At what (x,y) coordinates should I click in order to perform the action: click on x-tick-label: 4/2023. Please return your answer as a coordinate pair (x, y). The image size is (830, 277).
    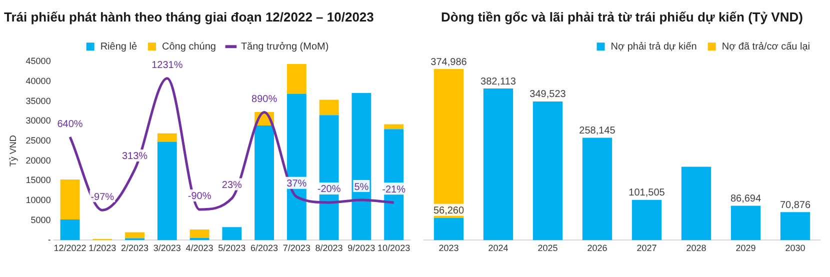
    Looking at the image, I should click on (200, 248).